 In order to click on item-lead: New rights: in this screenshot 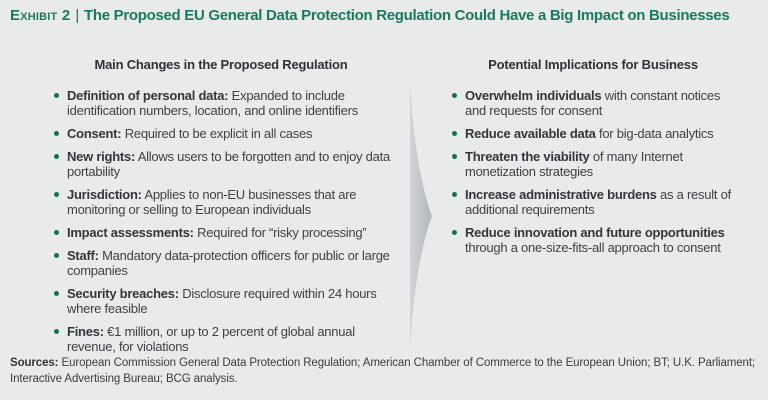, I will do `click(101, 156)`.